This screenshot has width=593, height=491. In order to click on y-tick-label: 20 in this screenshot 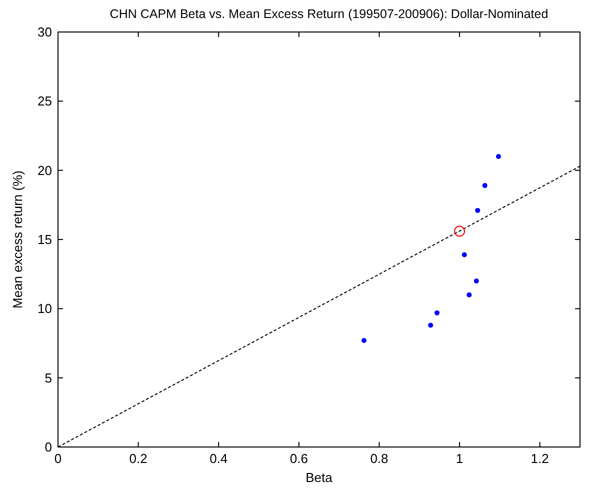, I will do `click(45, 170)`.